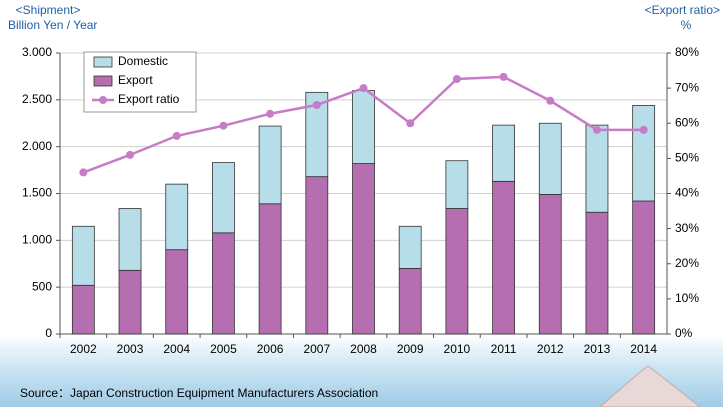  What do you see at coordinates (504, 349) in the screenshot?
I see `x-tick-label: 2011` at bounding box center [504, 349].